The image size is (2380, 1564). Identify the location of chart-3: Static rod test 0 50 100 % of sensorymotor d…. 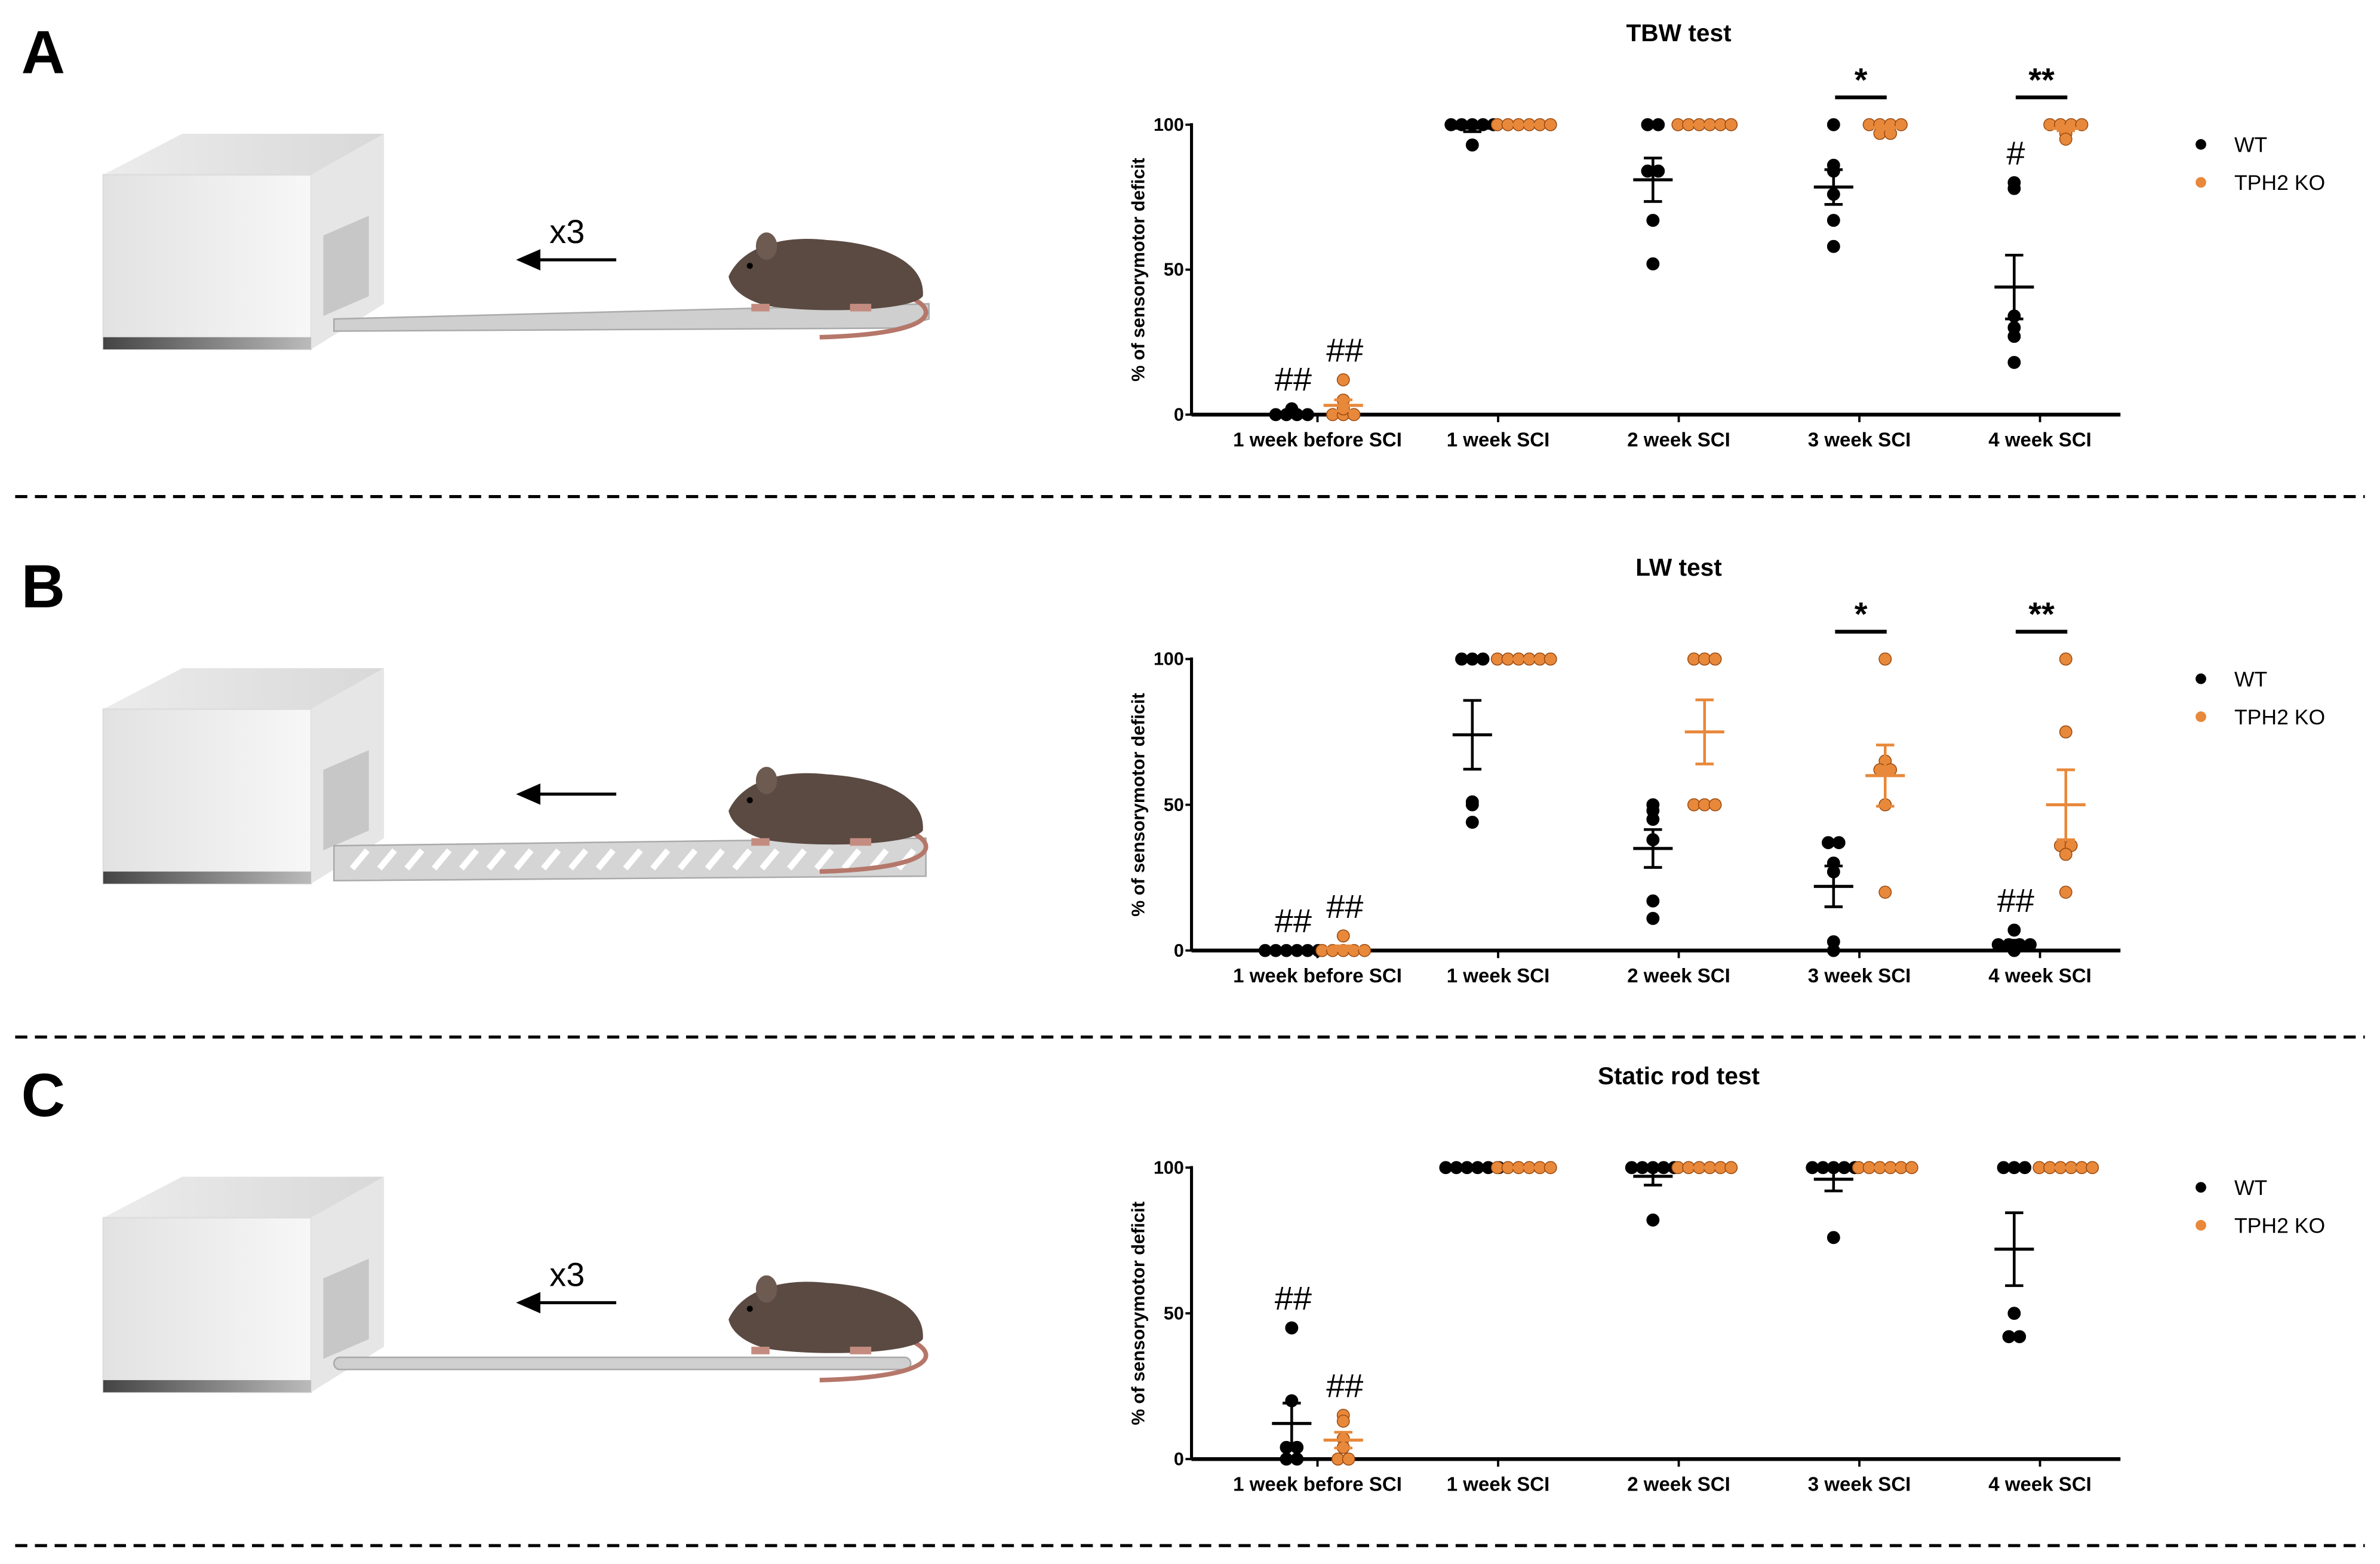
(1726, 1278).